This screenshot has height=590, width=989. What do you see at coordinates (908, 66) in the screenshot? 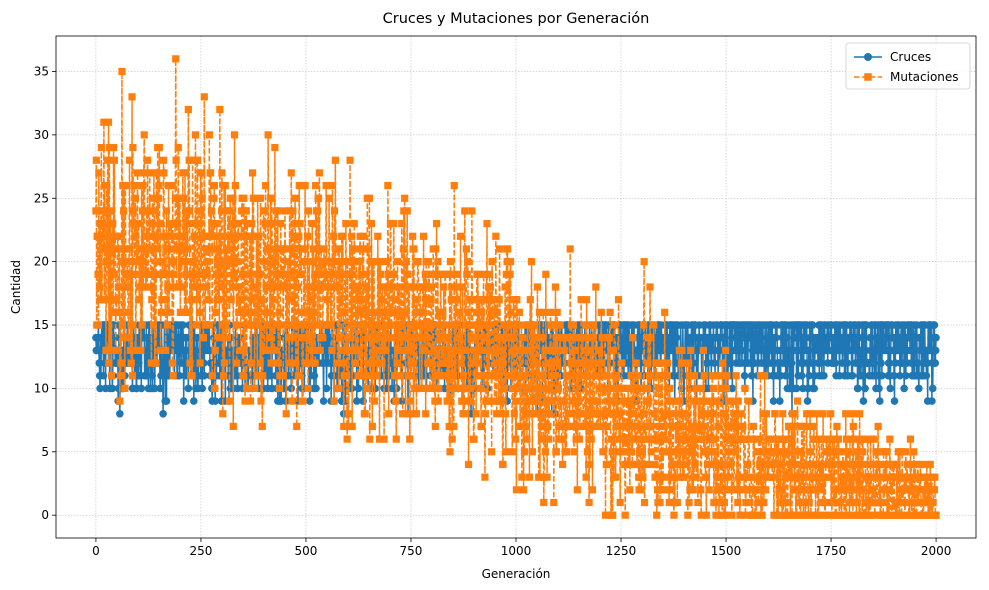
I see `legend: Cruces Mutaciones` at bounding box center [908, 66].